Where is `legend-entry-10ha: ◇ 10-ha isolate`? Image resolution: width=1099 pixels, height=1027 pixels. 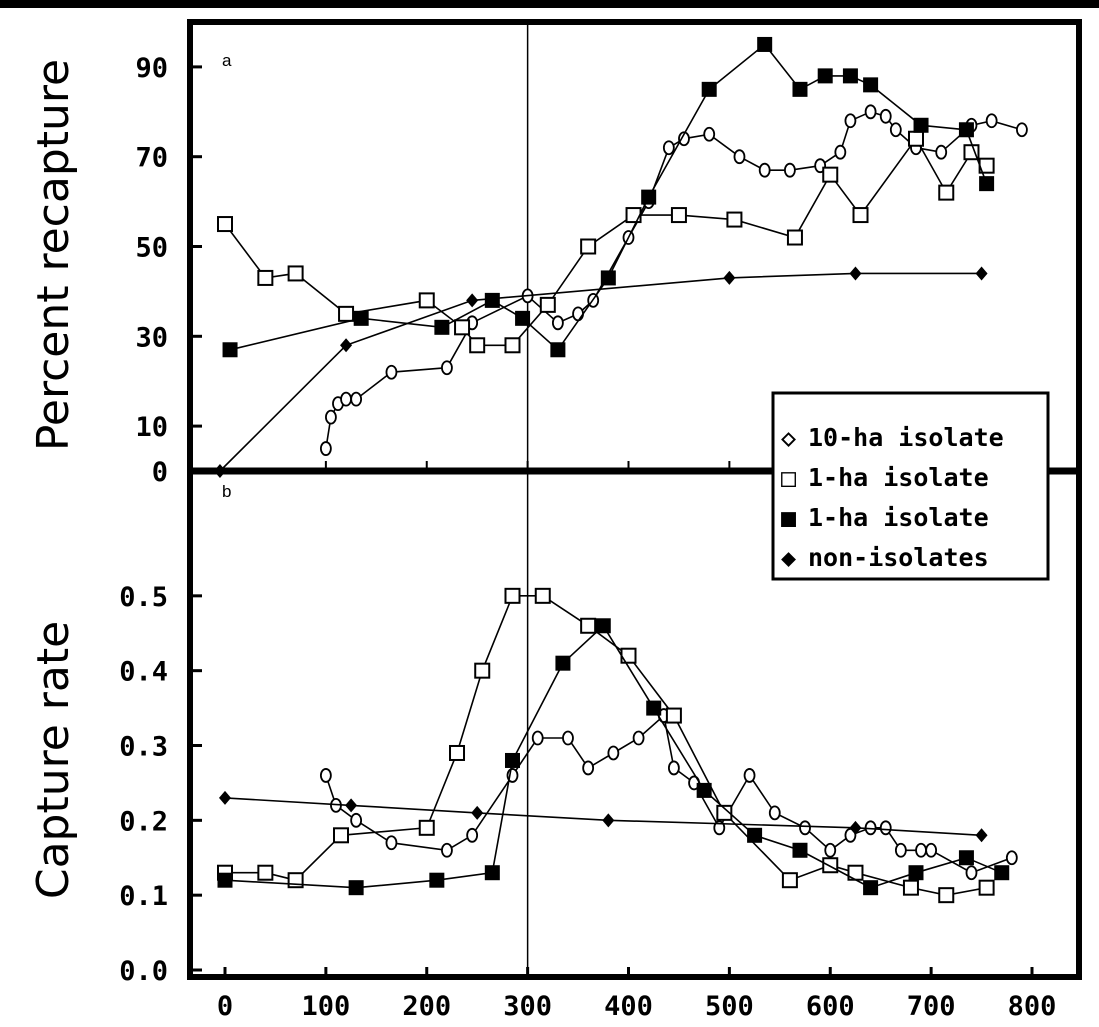 legend-entry-10ha: ◇ 10-ha isolate is located at coordinates (892, 437).